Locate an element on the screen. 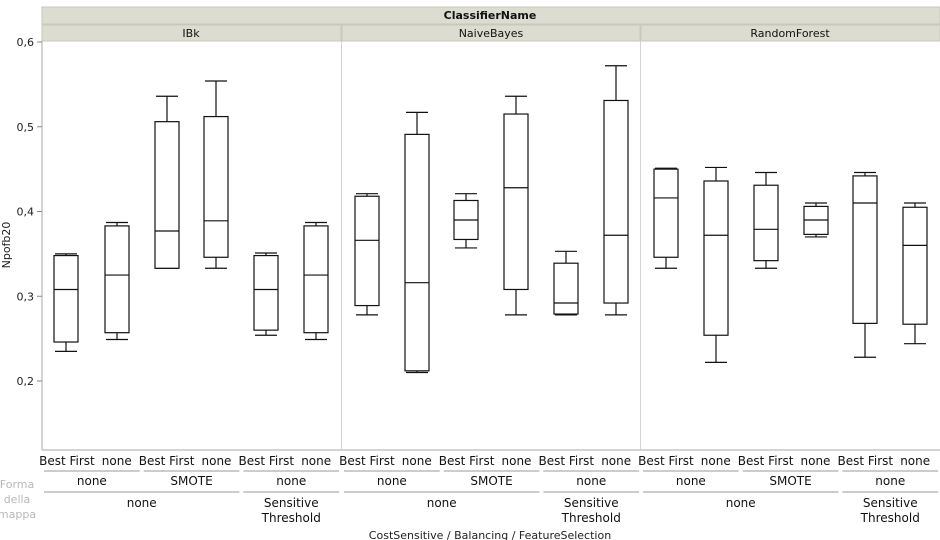  panel-header-ibk is located at coordinates (191, 33).